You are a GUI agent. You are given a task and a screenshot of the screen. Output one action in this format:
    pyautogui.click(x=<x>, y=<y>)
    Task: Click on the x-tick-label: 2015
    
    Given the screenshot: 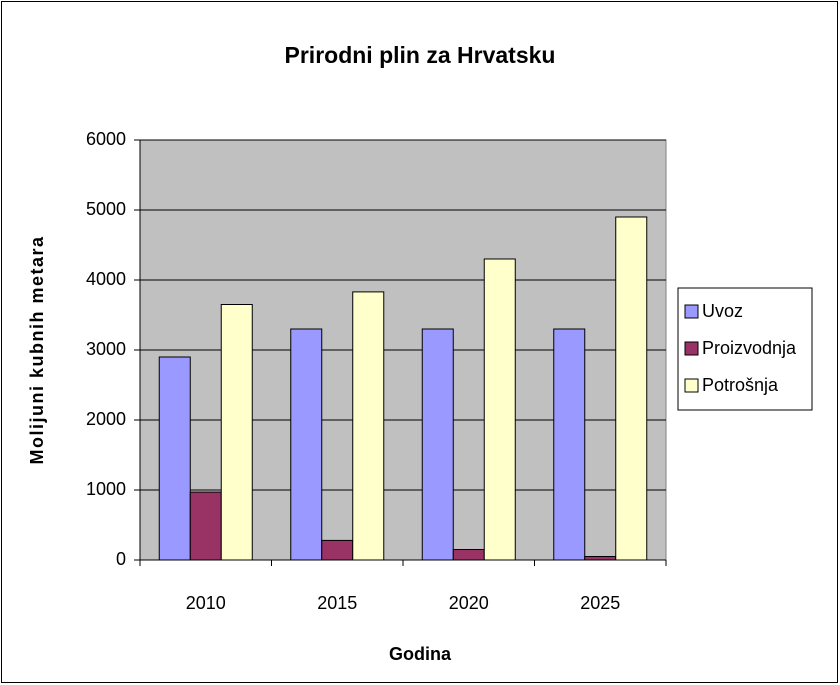 What is the action you would take?
    pyautogui.click(x=337, y=603)
    